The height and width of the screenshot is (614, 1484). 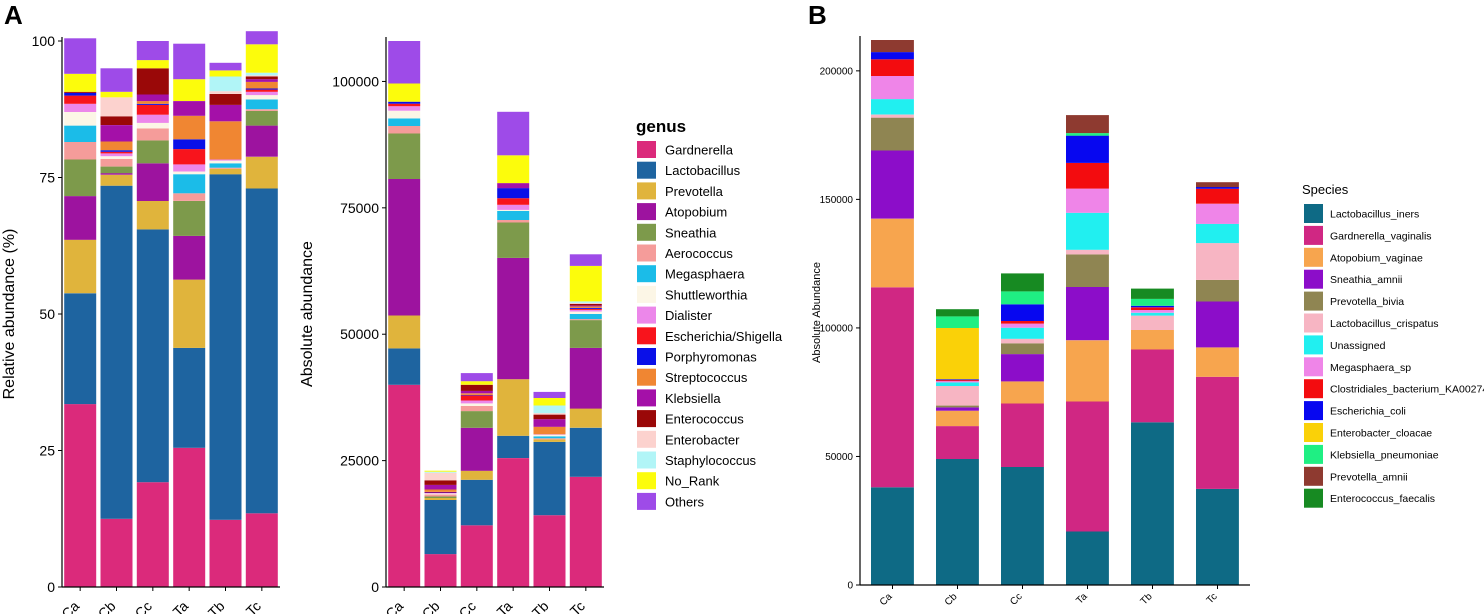 What do you see at coordinates (1368, 412) in the screenshot?
I see `legend-label-escherichia-coli: Escherichia_coli` at bounding box center [1368, 412].